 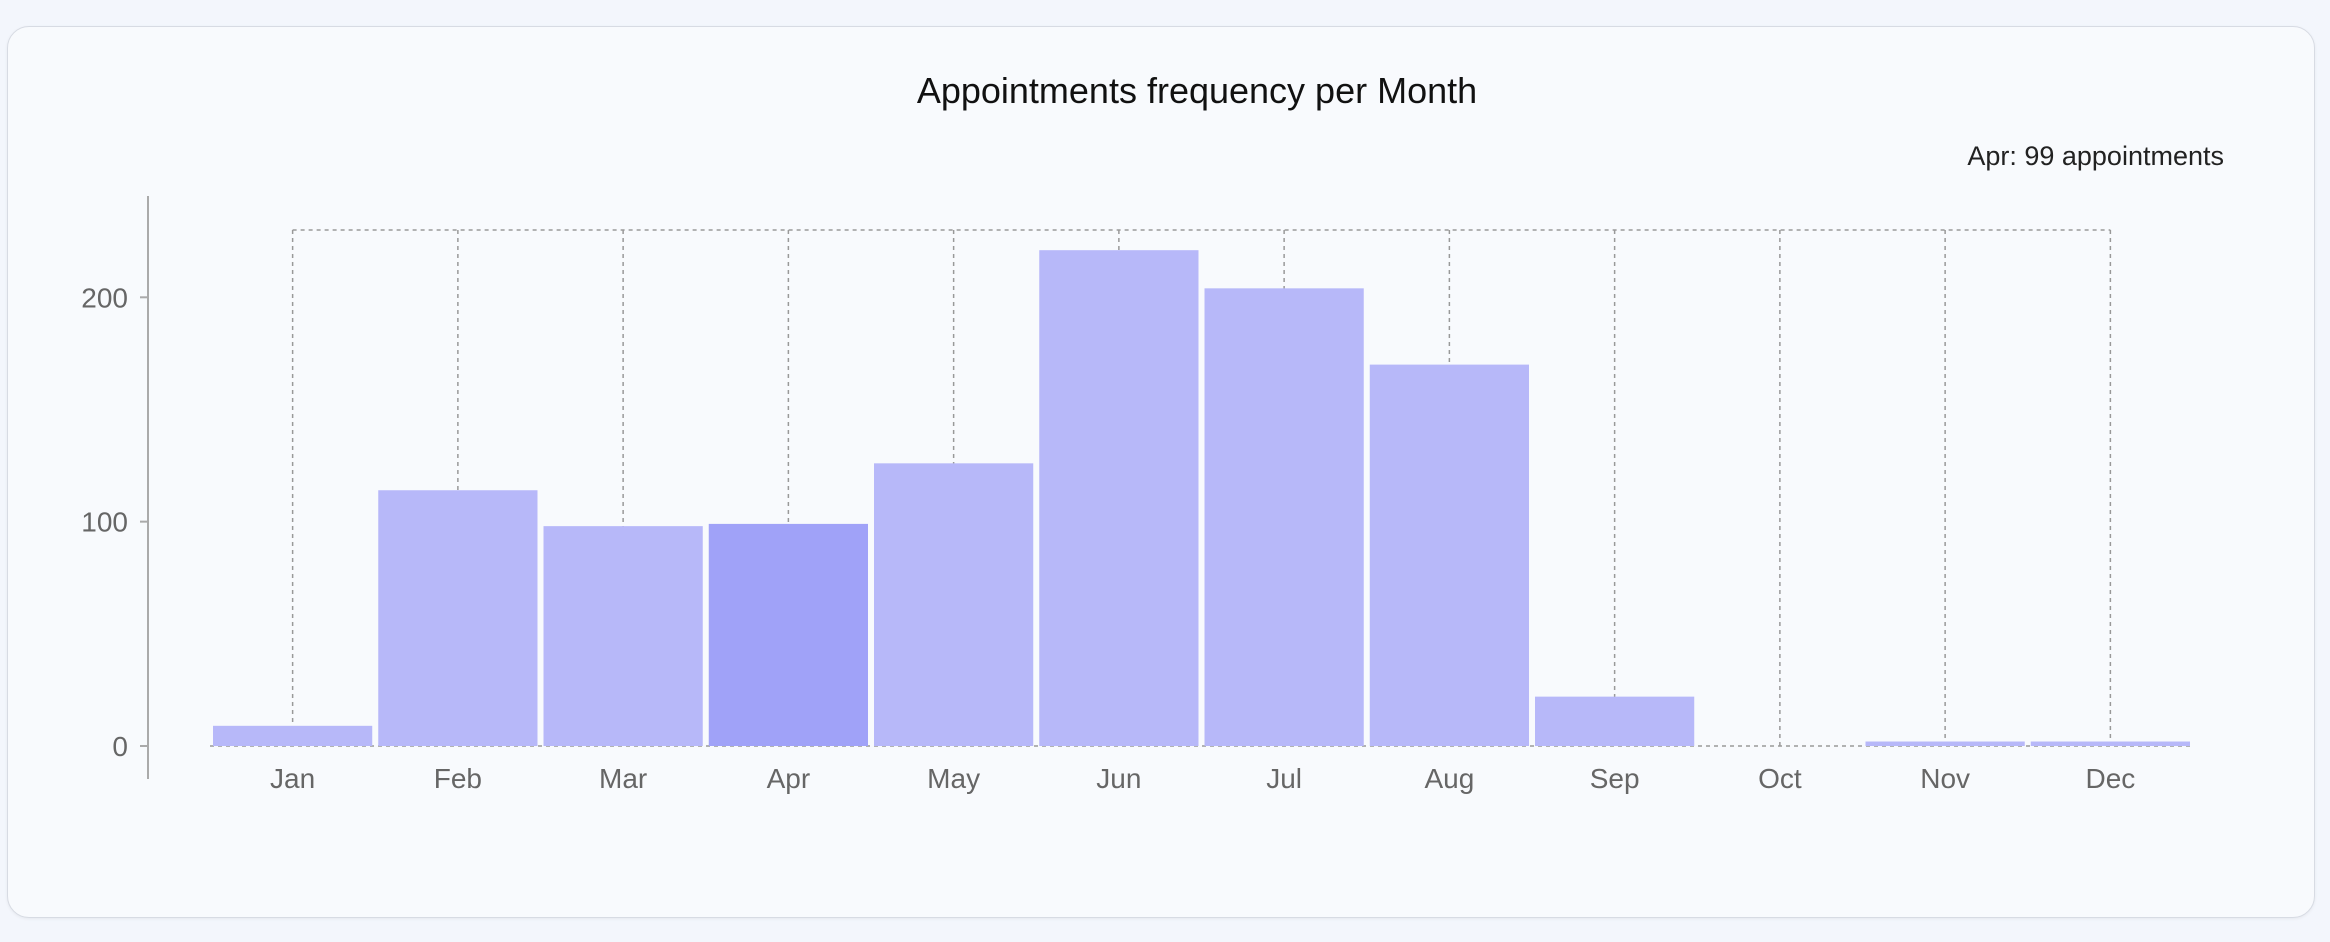 What do you see at coordinates (623, 636) in the screenshot?
I see `bar-mar` at bounding box center [623, 636].